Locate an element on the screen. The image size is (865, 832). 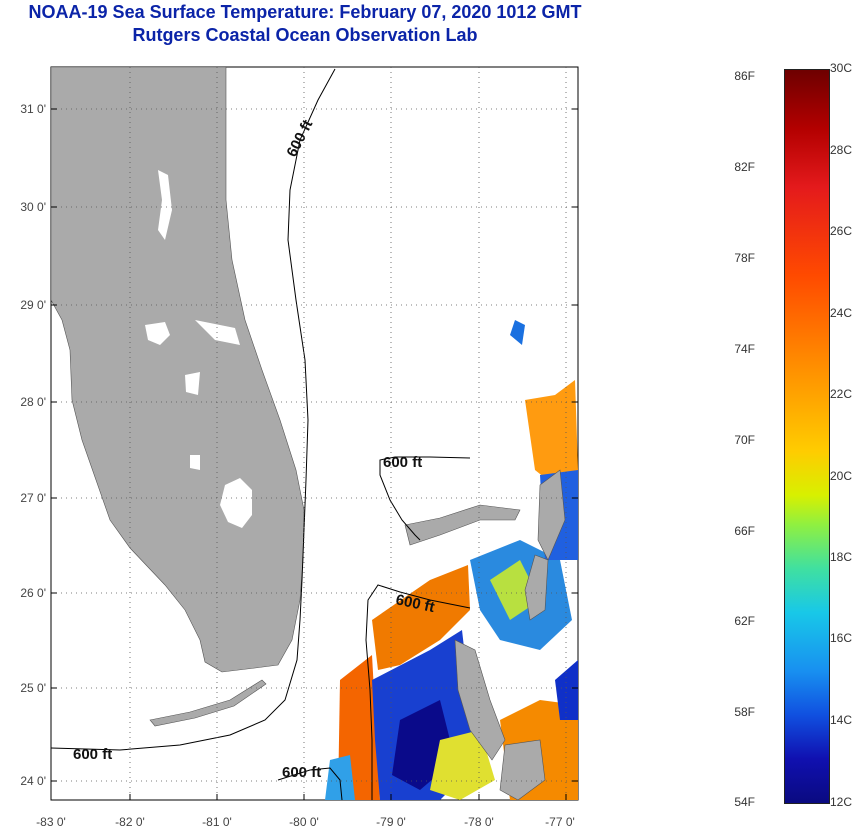
lat-tick-label: 31 0' is located at coordinates (33, 109).